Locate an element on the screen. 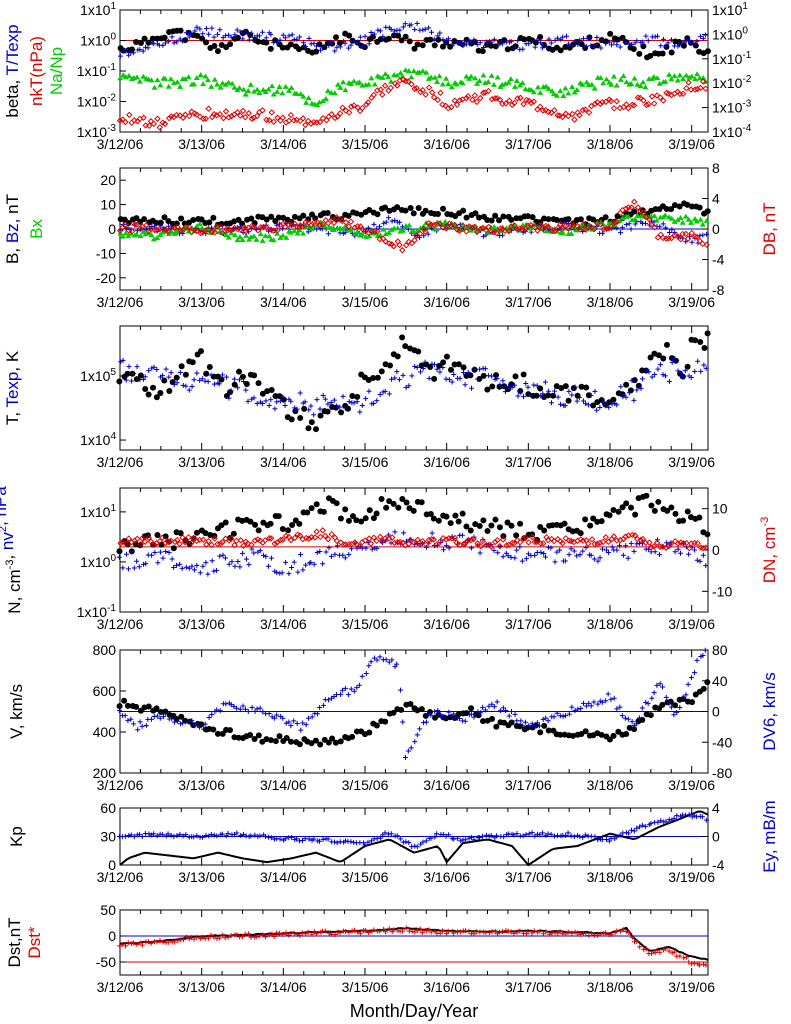  right-y-tick-label: 4 is located at coordinates (716, 199).